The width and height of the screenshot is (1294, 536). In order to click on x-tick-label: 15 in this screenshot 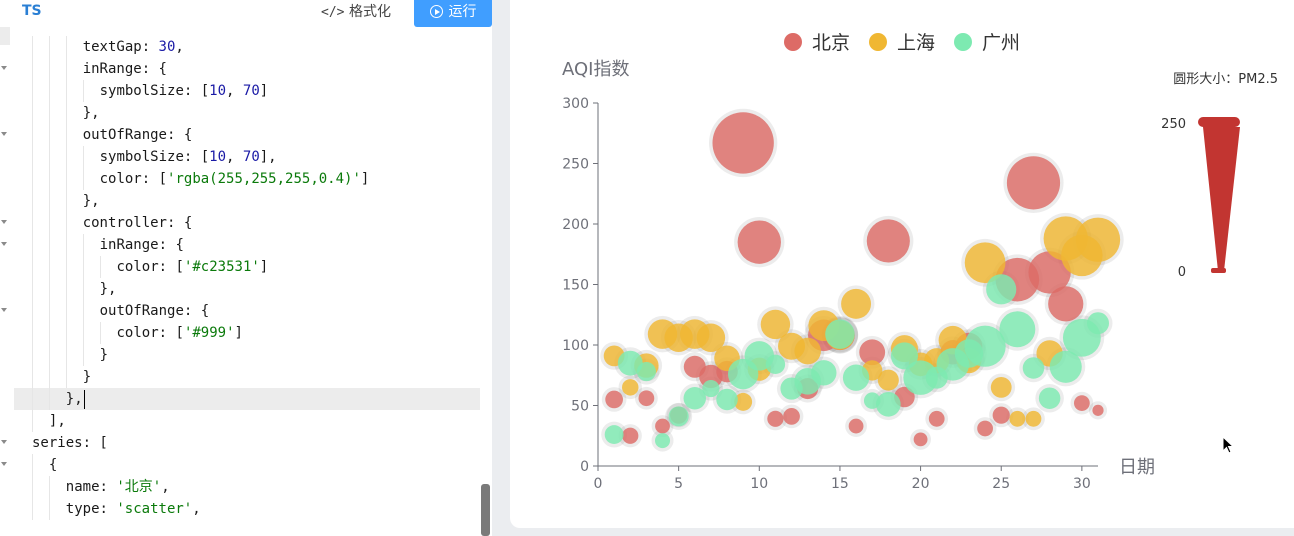, I will do `click(840, 484)`.